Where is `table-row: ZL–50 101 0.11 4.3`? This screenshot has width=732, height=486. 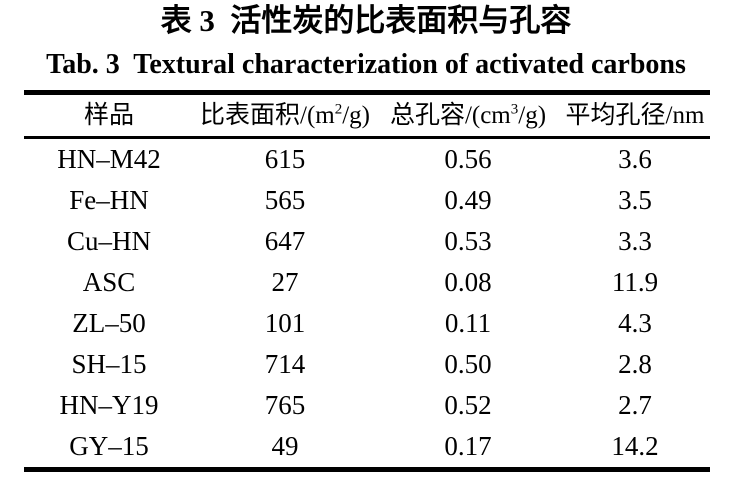
table-row: ZL–50 101 0.11 4.3 is located at coordinates (367, 323).